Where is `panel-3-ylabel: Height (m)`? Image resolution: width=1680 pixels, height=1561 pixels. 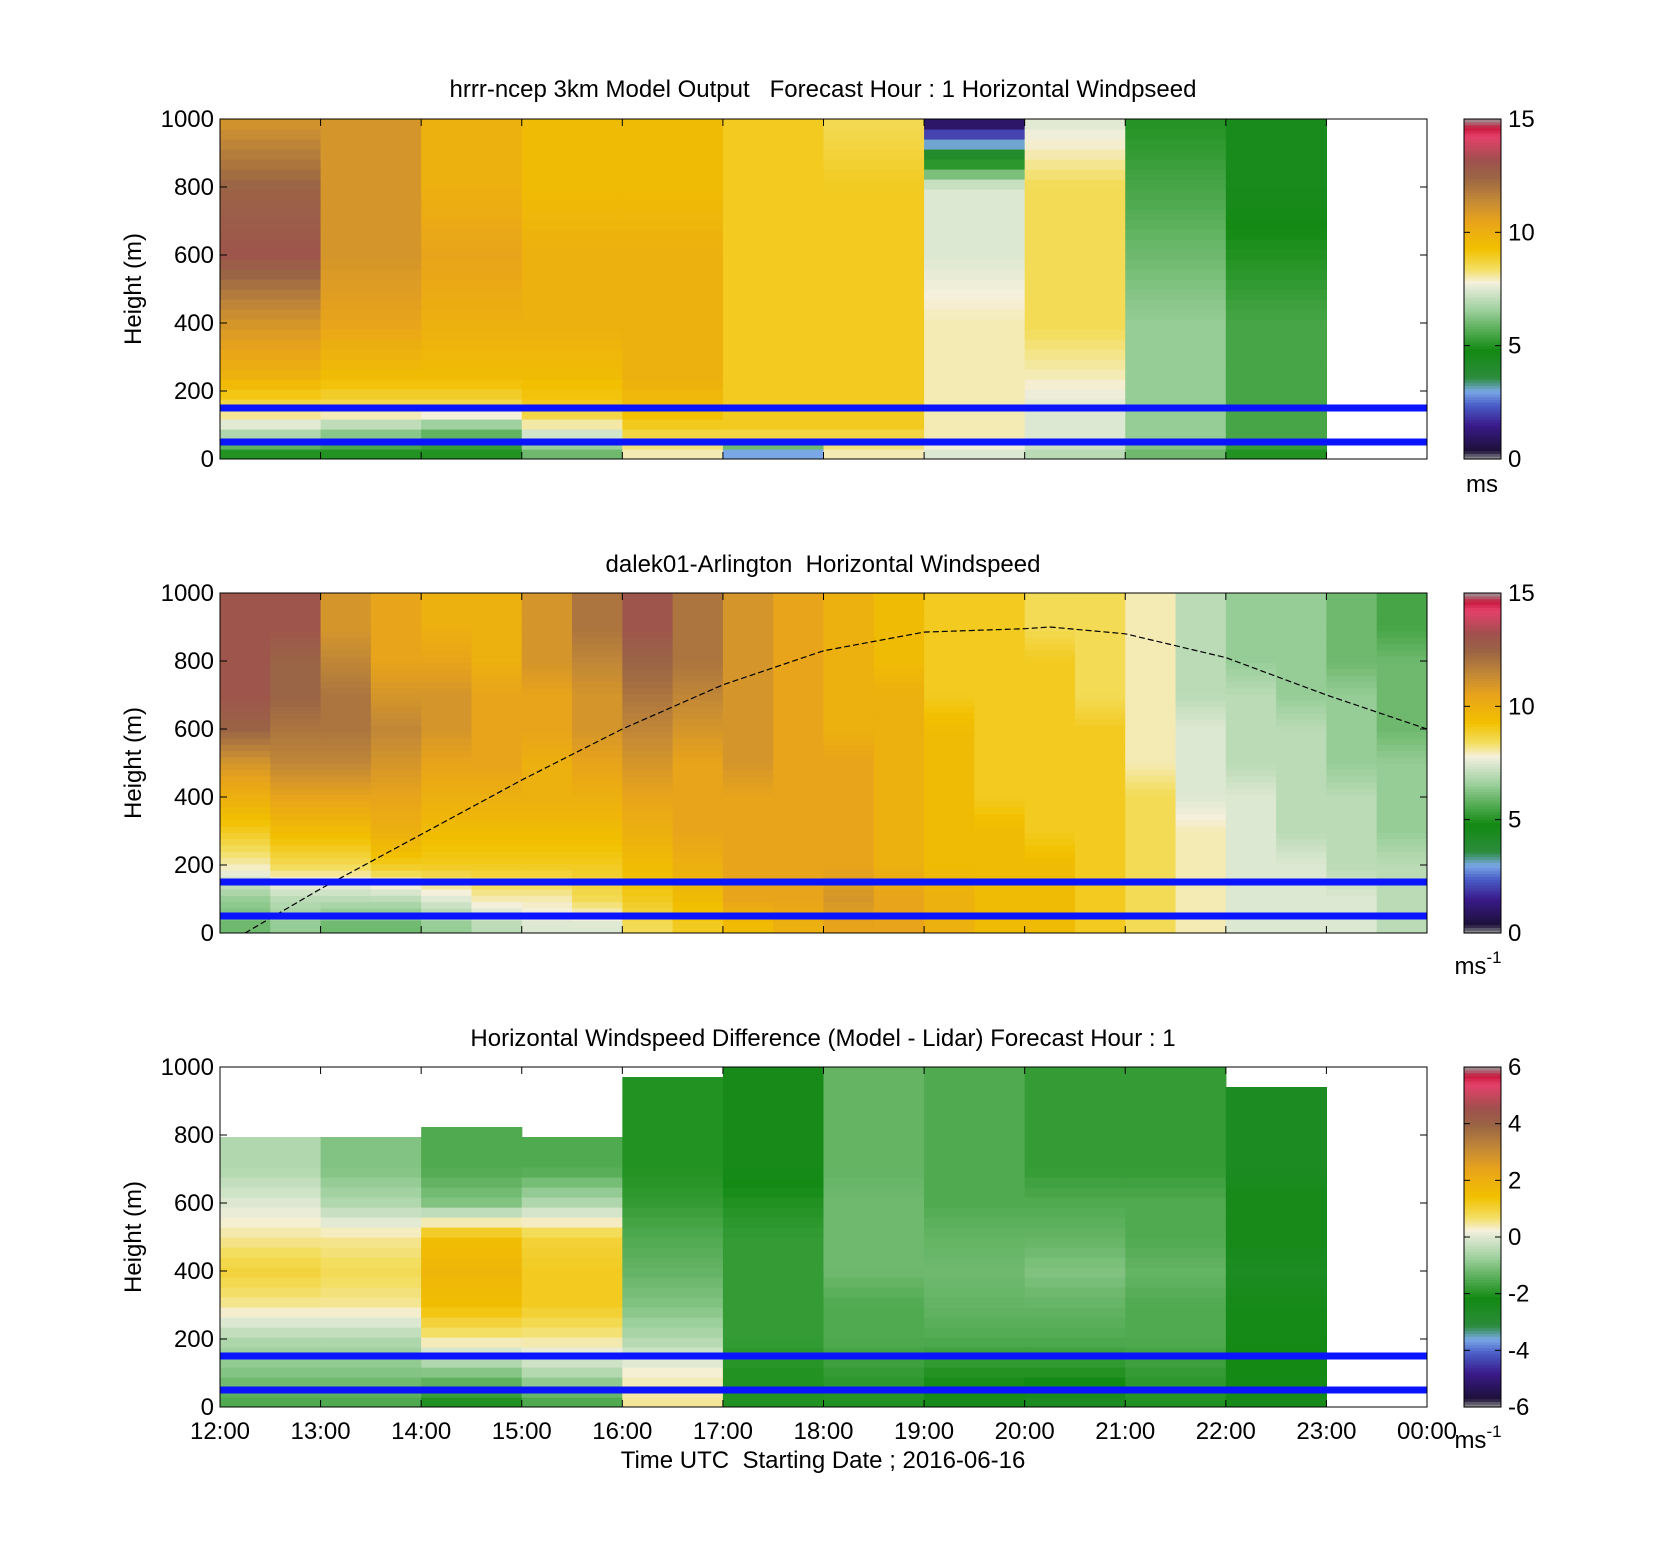
panel-3-ylabel: Height (m) is located at coordinates (133, 1237).